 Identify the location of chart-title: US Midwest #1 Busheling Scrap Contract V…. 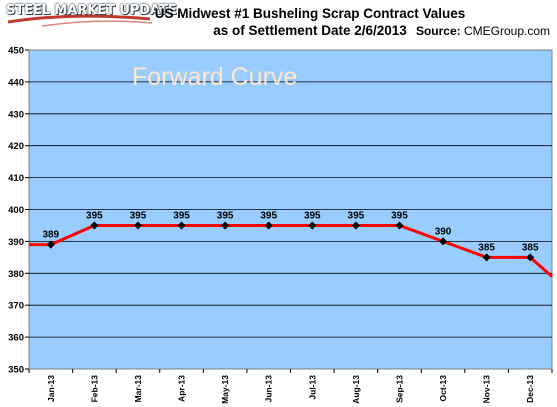
(310, 22).